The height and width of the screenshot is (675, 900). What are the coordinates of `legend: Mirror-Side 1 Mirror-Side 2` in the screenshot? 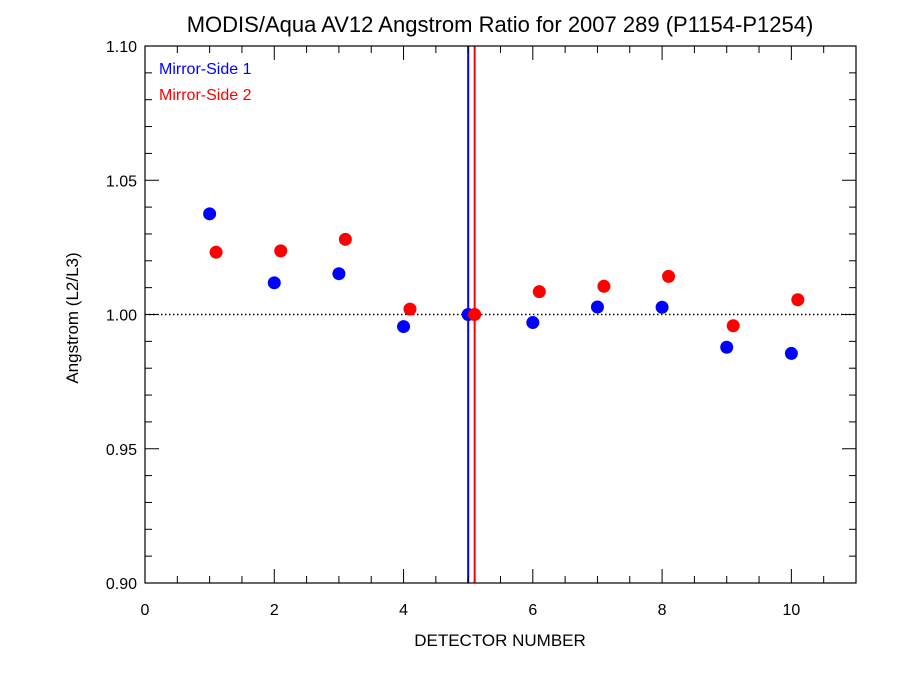 It's located at (205, 82).